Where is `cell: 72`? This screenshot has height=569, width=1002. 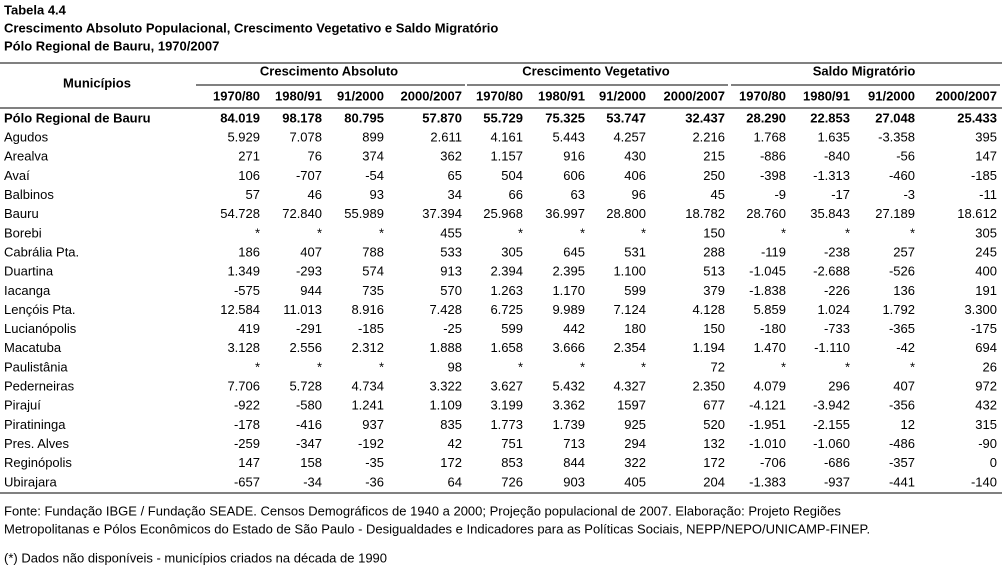 cell: 72 is located at coordinates (718, 366).